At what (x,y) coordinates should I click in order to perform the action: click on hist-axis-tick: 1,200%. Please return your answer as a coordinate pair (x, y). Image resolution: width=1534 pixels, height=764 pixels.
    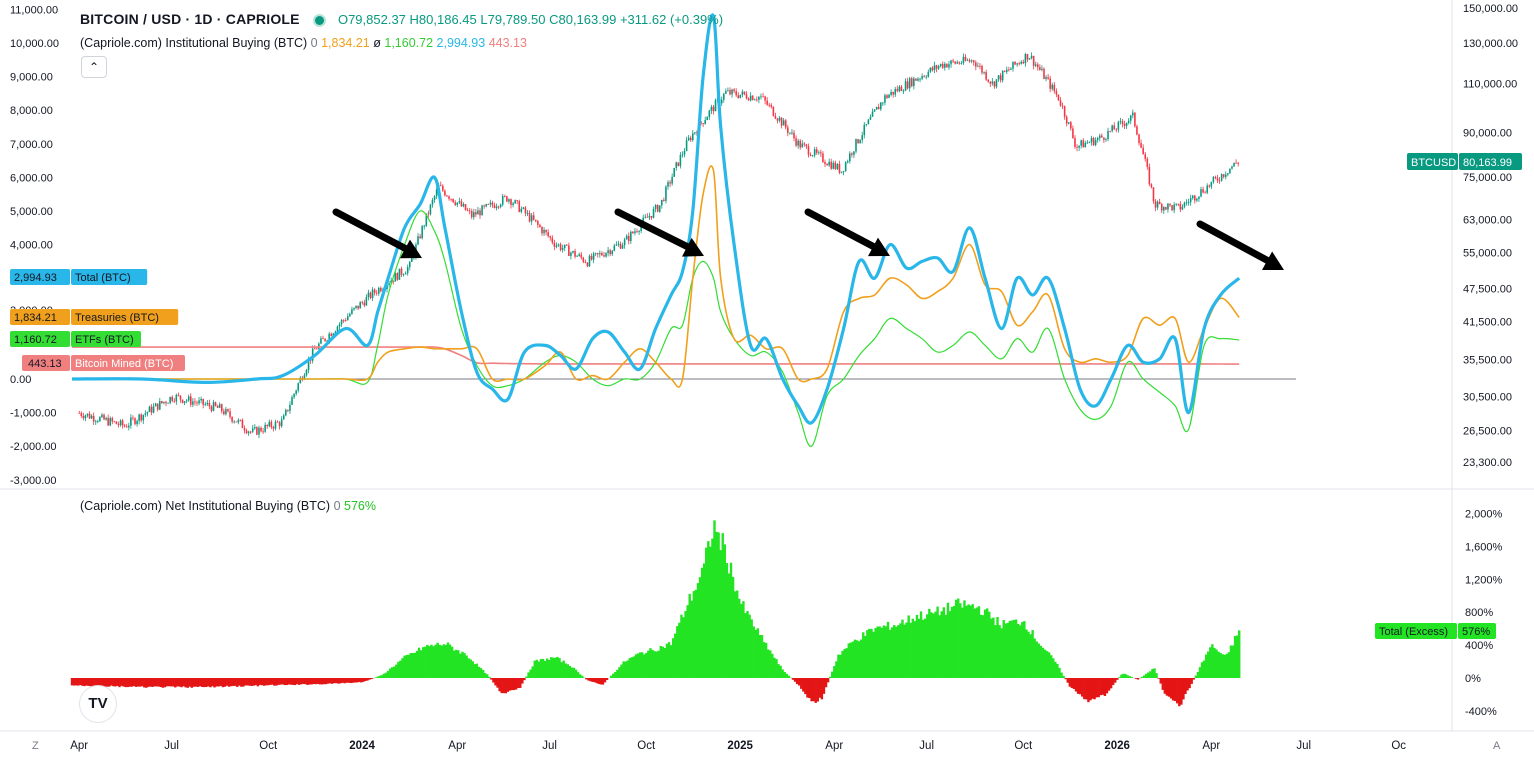
    Looking at the image, I should click on (1484, 580).